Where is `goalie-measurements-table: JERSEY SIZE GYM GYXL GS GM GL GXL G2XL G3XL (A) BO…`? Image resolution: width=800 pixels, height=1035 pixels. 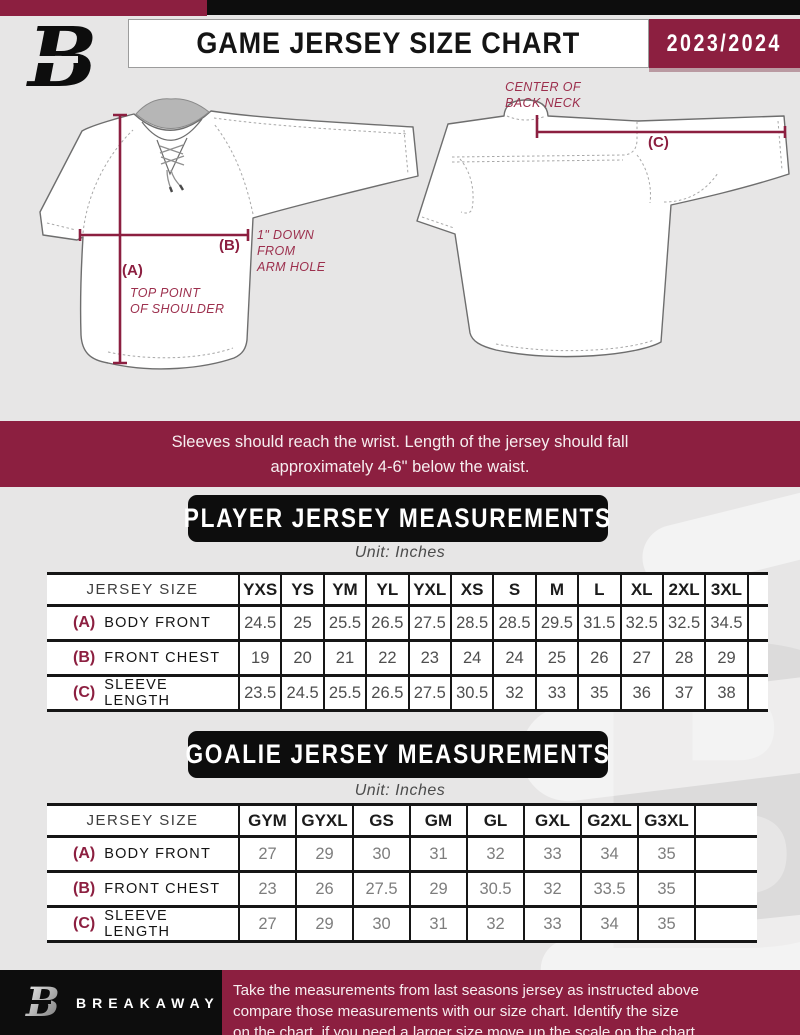 goalie-measurements-table: JERSEY SIZE GYM GYXL GS GM GL GXL G2XL G3XL (A) BO… is located at coordinates (402, 873).